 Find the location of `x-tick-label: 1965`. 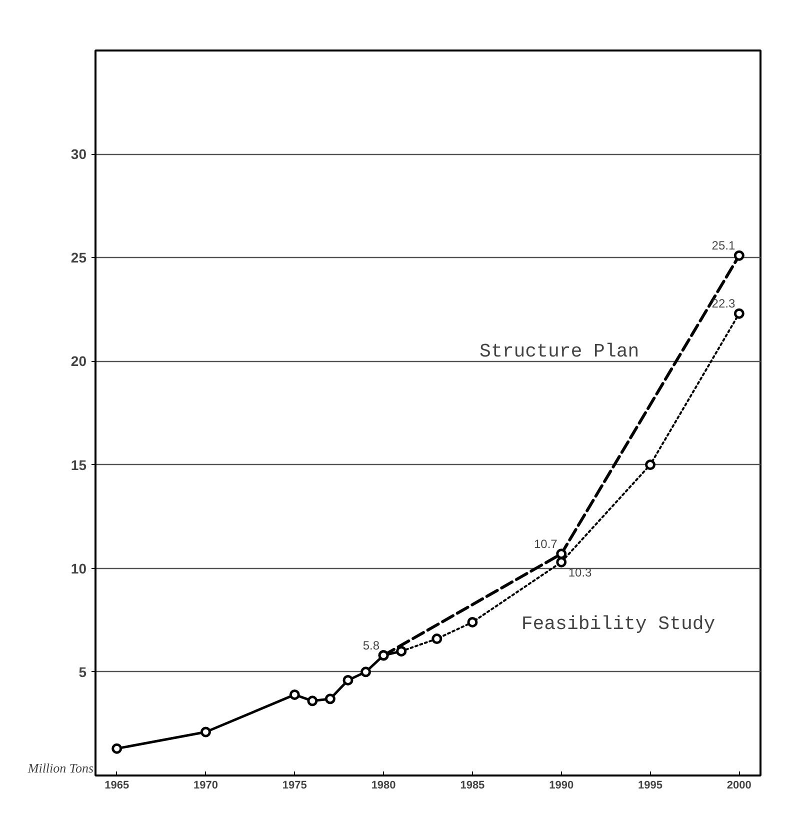

x-tick-label: 1965 is located at coordinates (117, 786).